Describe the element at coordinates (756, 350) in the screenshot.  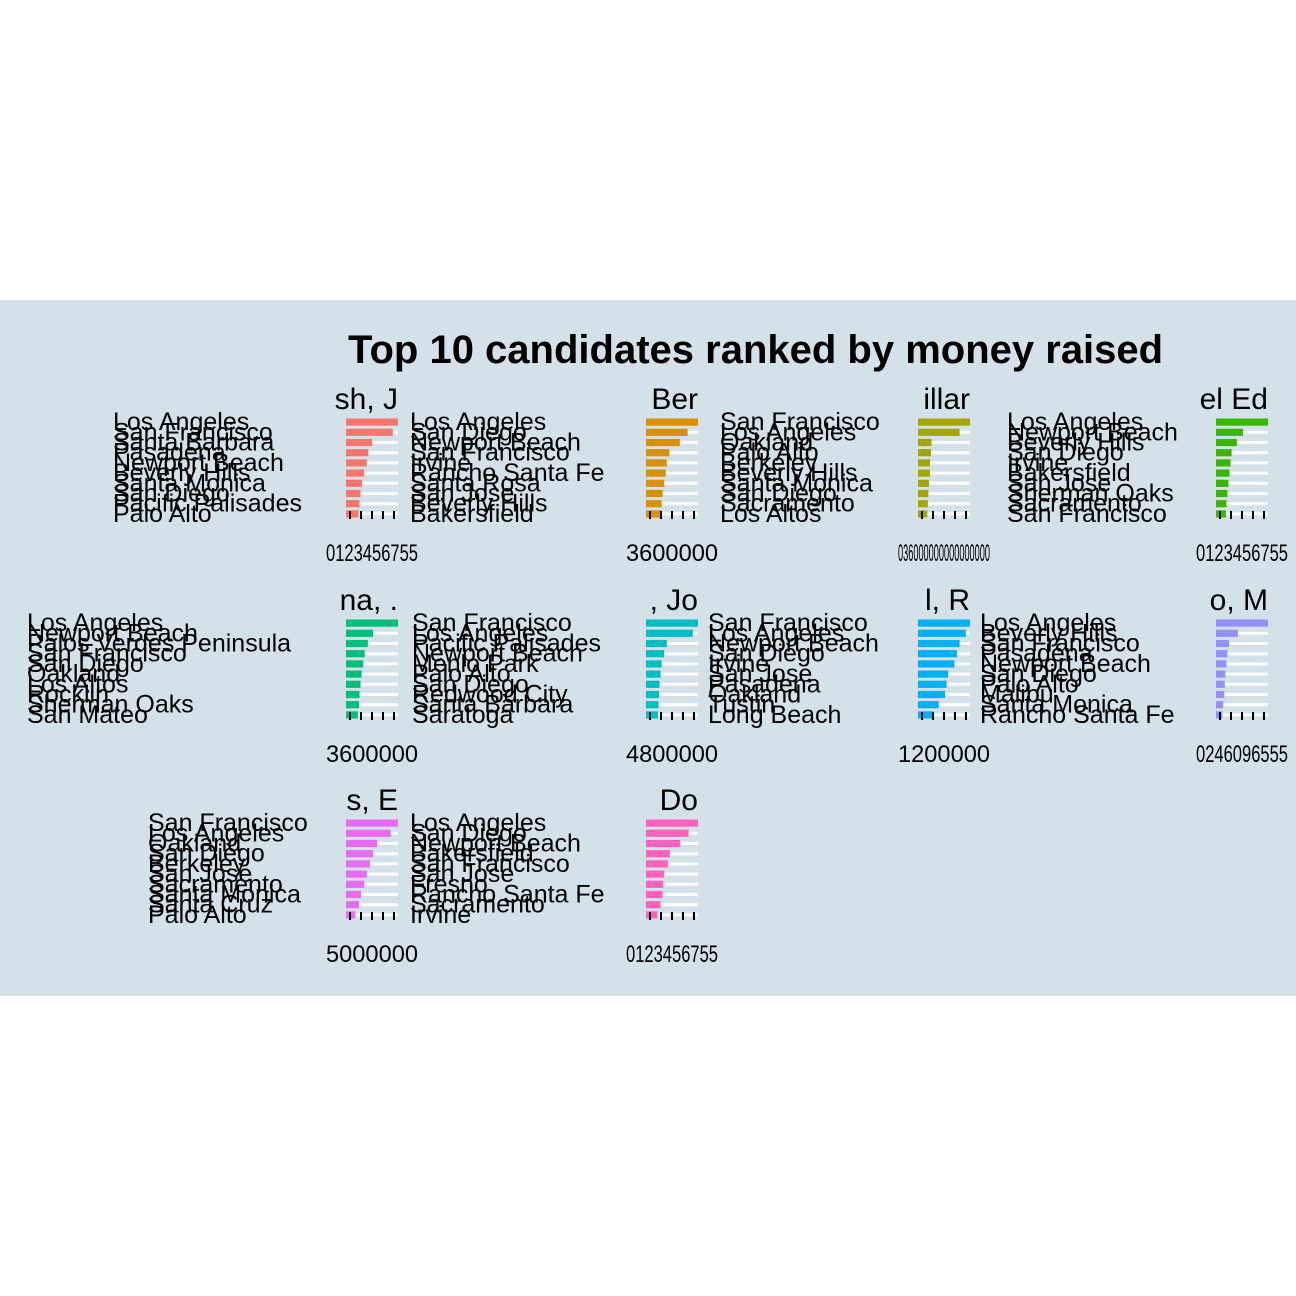
I see `chart-title: Top 10 candidates ranked by money raised` at that location.